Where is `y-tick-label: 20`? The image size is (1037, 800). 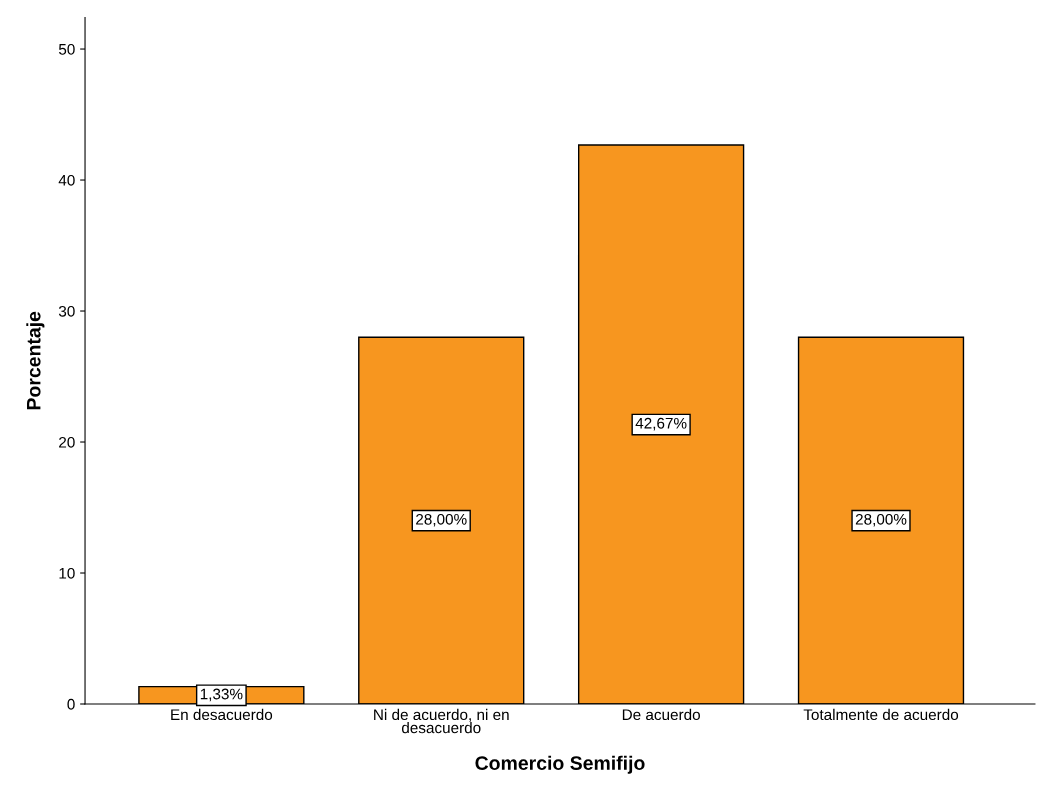
y-tick-label: 20 is located at coordinates (67, 442).